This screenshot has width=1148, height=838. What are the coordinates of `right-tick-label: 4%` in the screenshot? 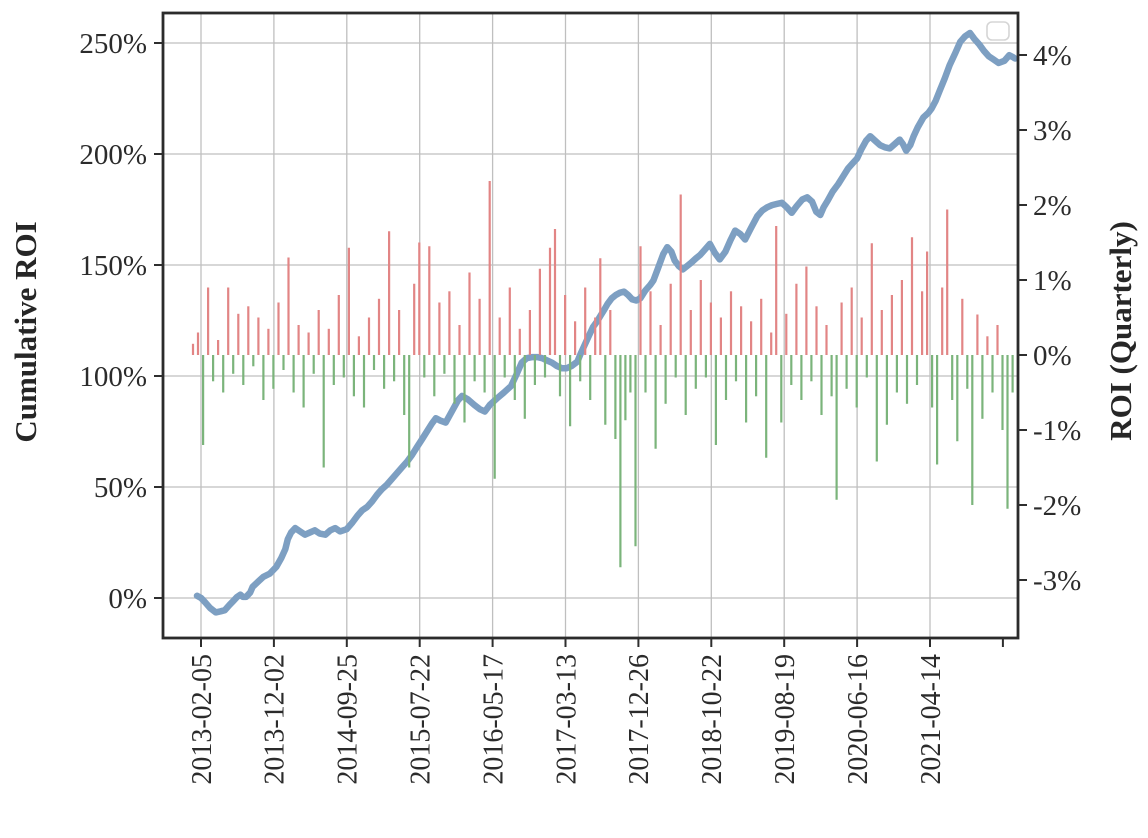 It's located at (1052, 56).